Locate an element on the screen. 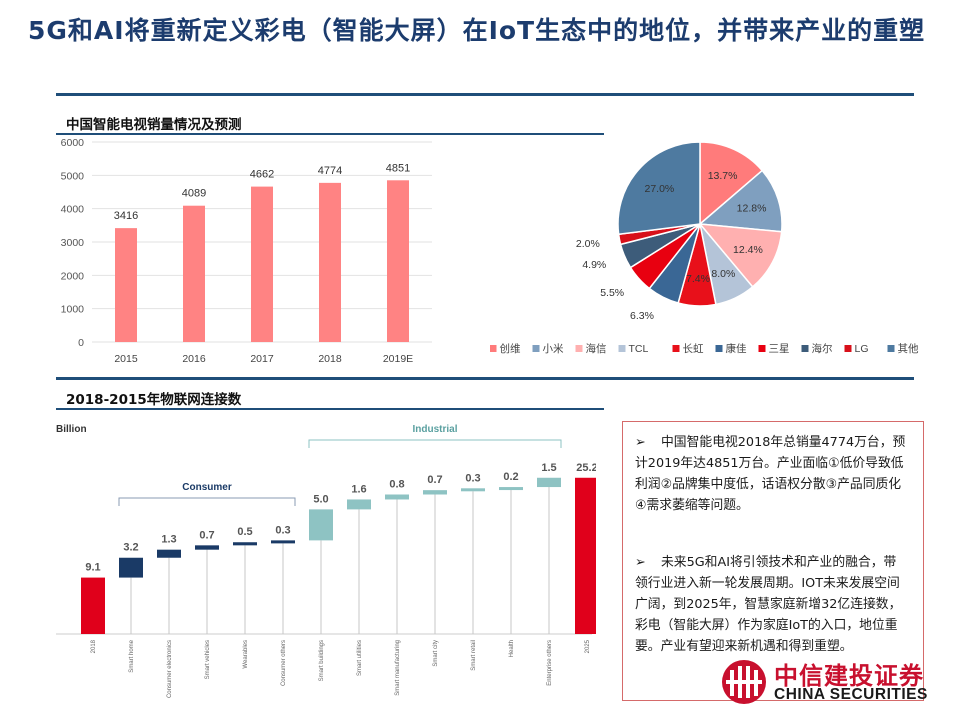 This screenshot has height=720, width=960. waterfall-data-label: 0.7 is located at coordinates (206, 535).